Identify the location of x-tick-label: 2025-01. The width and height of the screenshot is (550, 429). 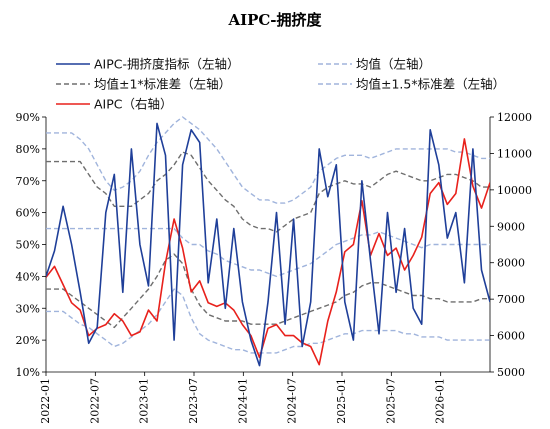
(341, 401).